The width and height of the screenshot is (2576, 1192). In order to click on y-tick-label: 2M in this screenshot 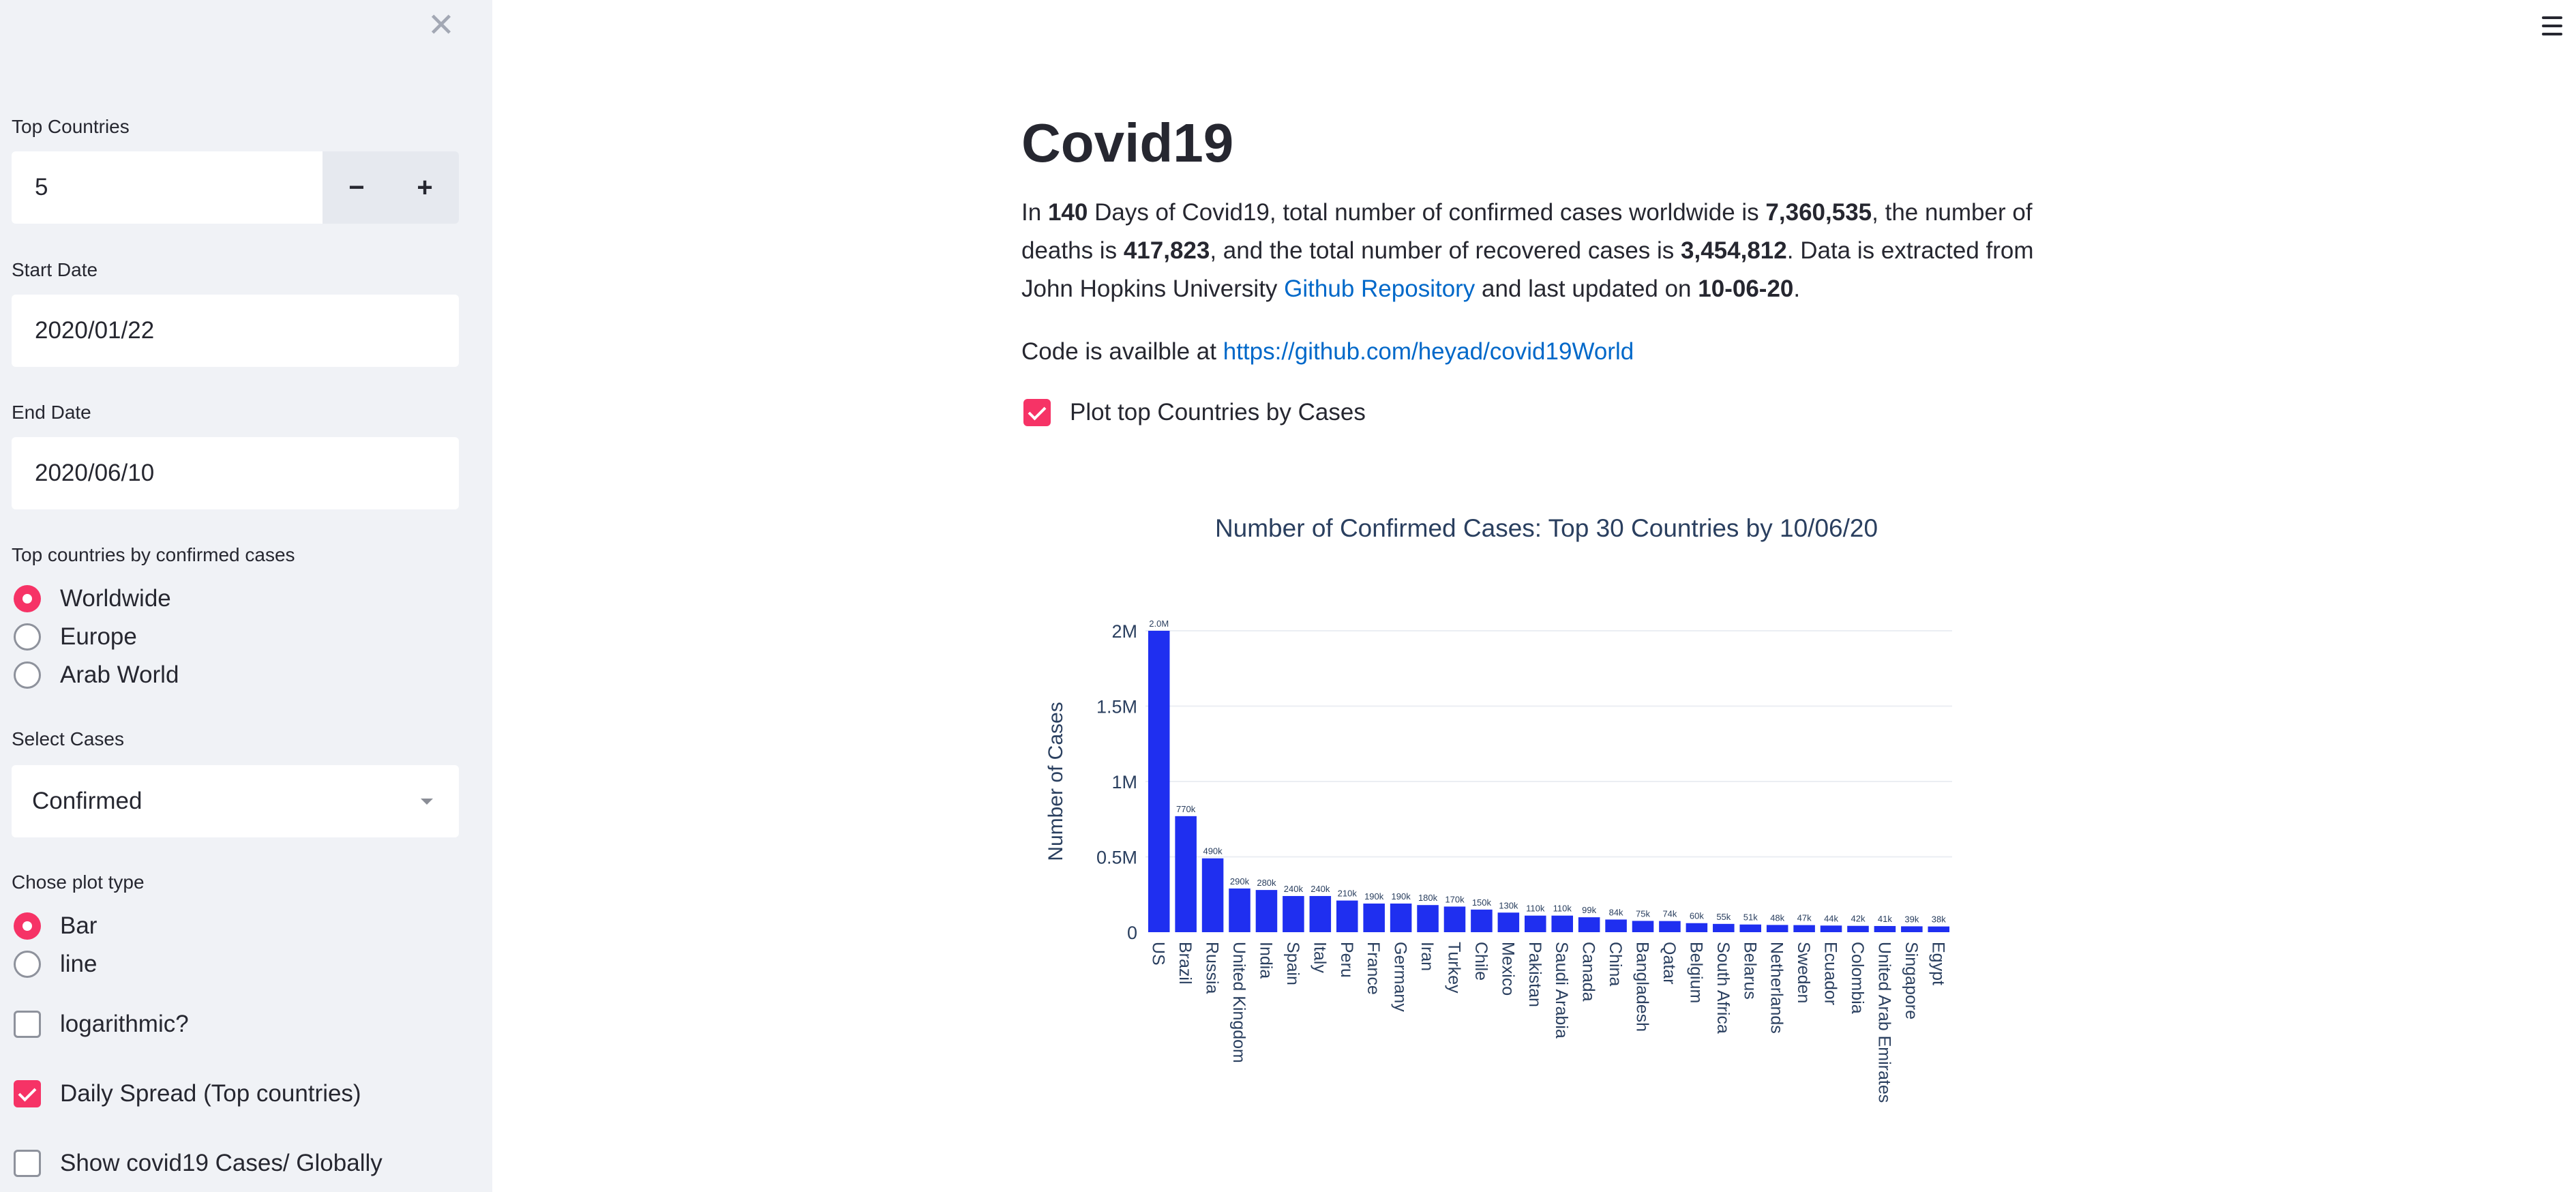, I will do `click(1124, 631)`.